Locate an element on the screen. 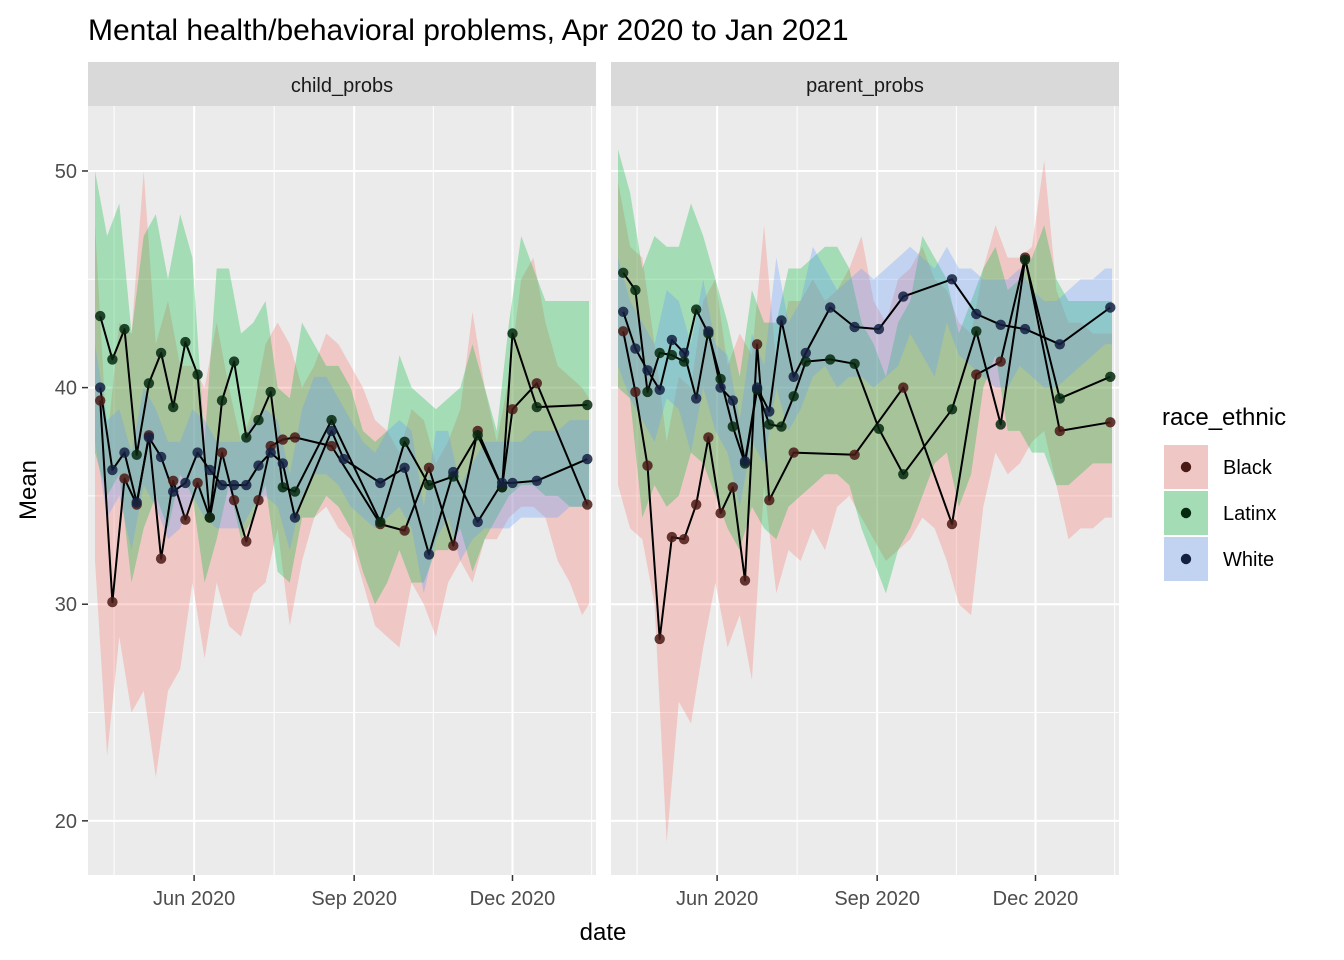 The image size is (1344, 960). legend-item-black: Black is located at coordinates (1218, 467).